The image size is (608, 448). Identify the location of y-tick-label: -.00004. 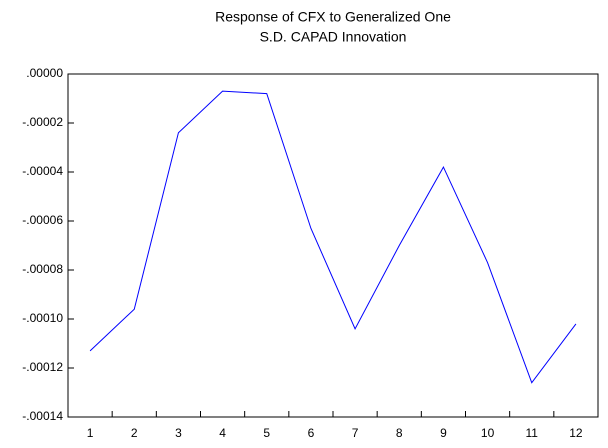
(42, 171).